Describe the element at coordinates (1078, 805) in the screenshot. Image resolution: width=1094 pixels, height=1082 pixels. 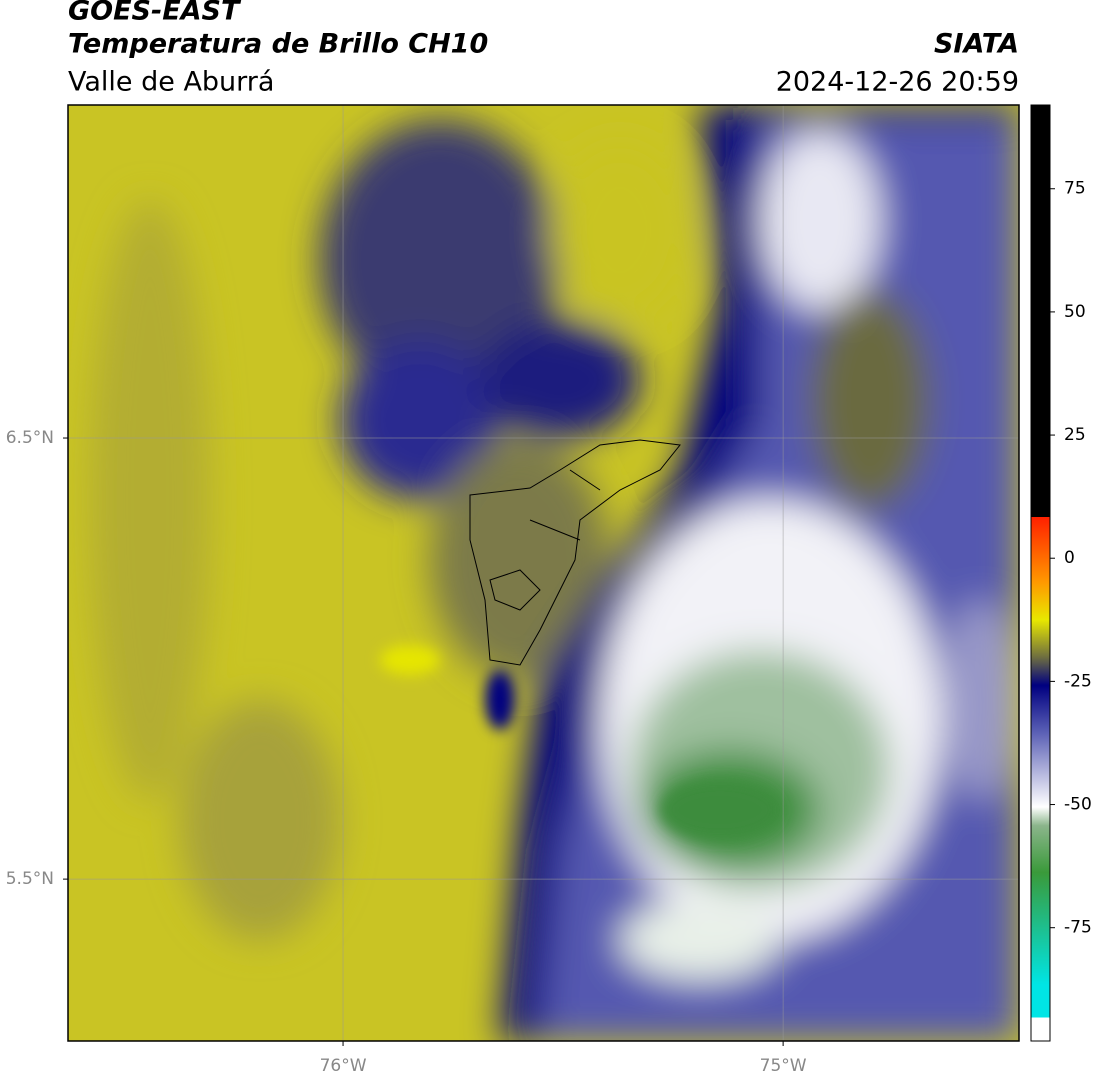
I see `colorbar-tick-label: -50` at that location.